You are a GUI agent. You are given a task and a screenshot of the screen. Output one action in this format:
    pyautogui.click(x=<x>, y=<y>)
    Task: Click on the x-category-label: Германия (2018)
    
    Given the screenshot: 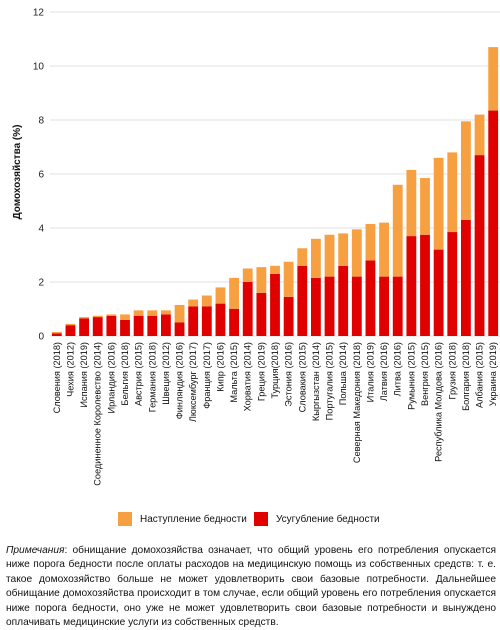 What is the action you would take?
    pyautogui.click(x=152, y=377)
    